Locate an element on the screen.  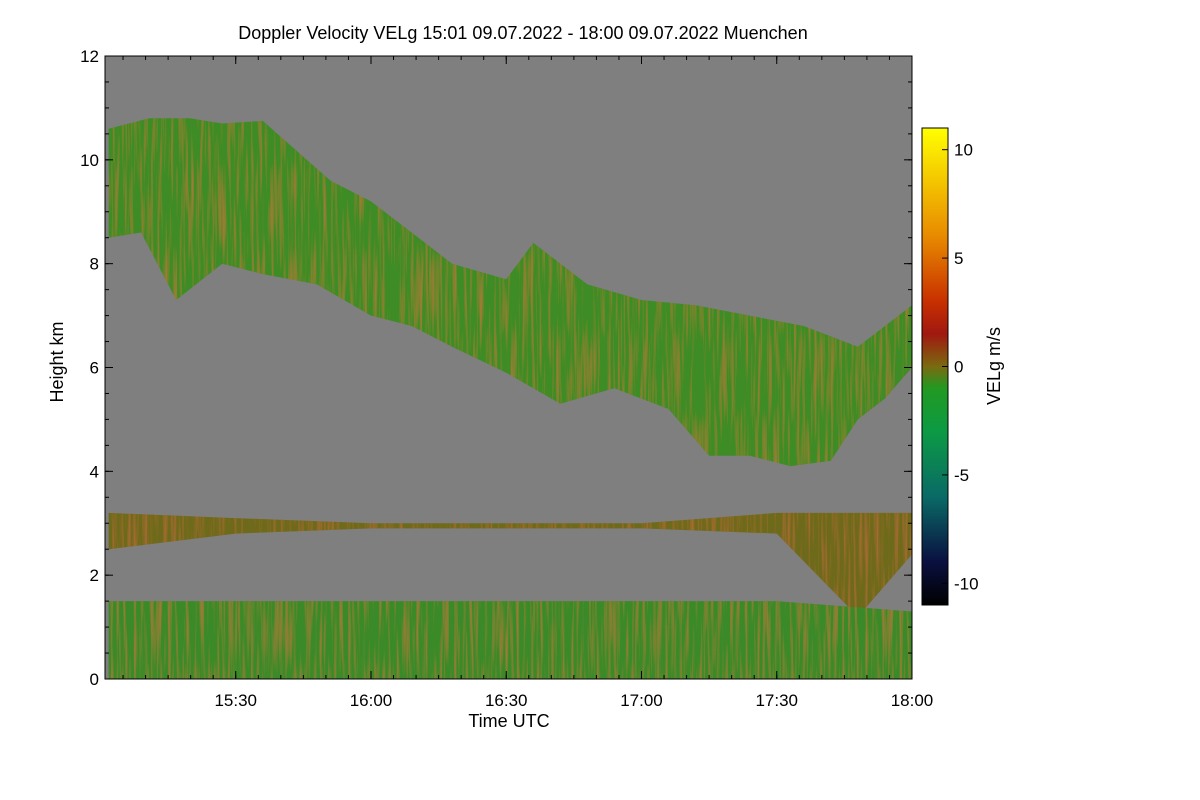
y-axis-label: Height km is located at coordinates (57, 361).